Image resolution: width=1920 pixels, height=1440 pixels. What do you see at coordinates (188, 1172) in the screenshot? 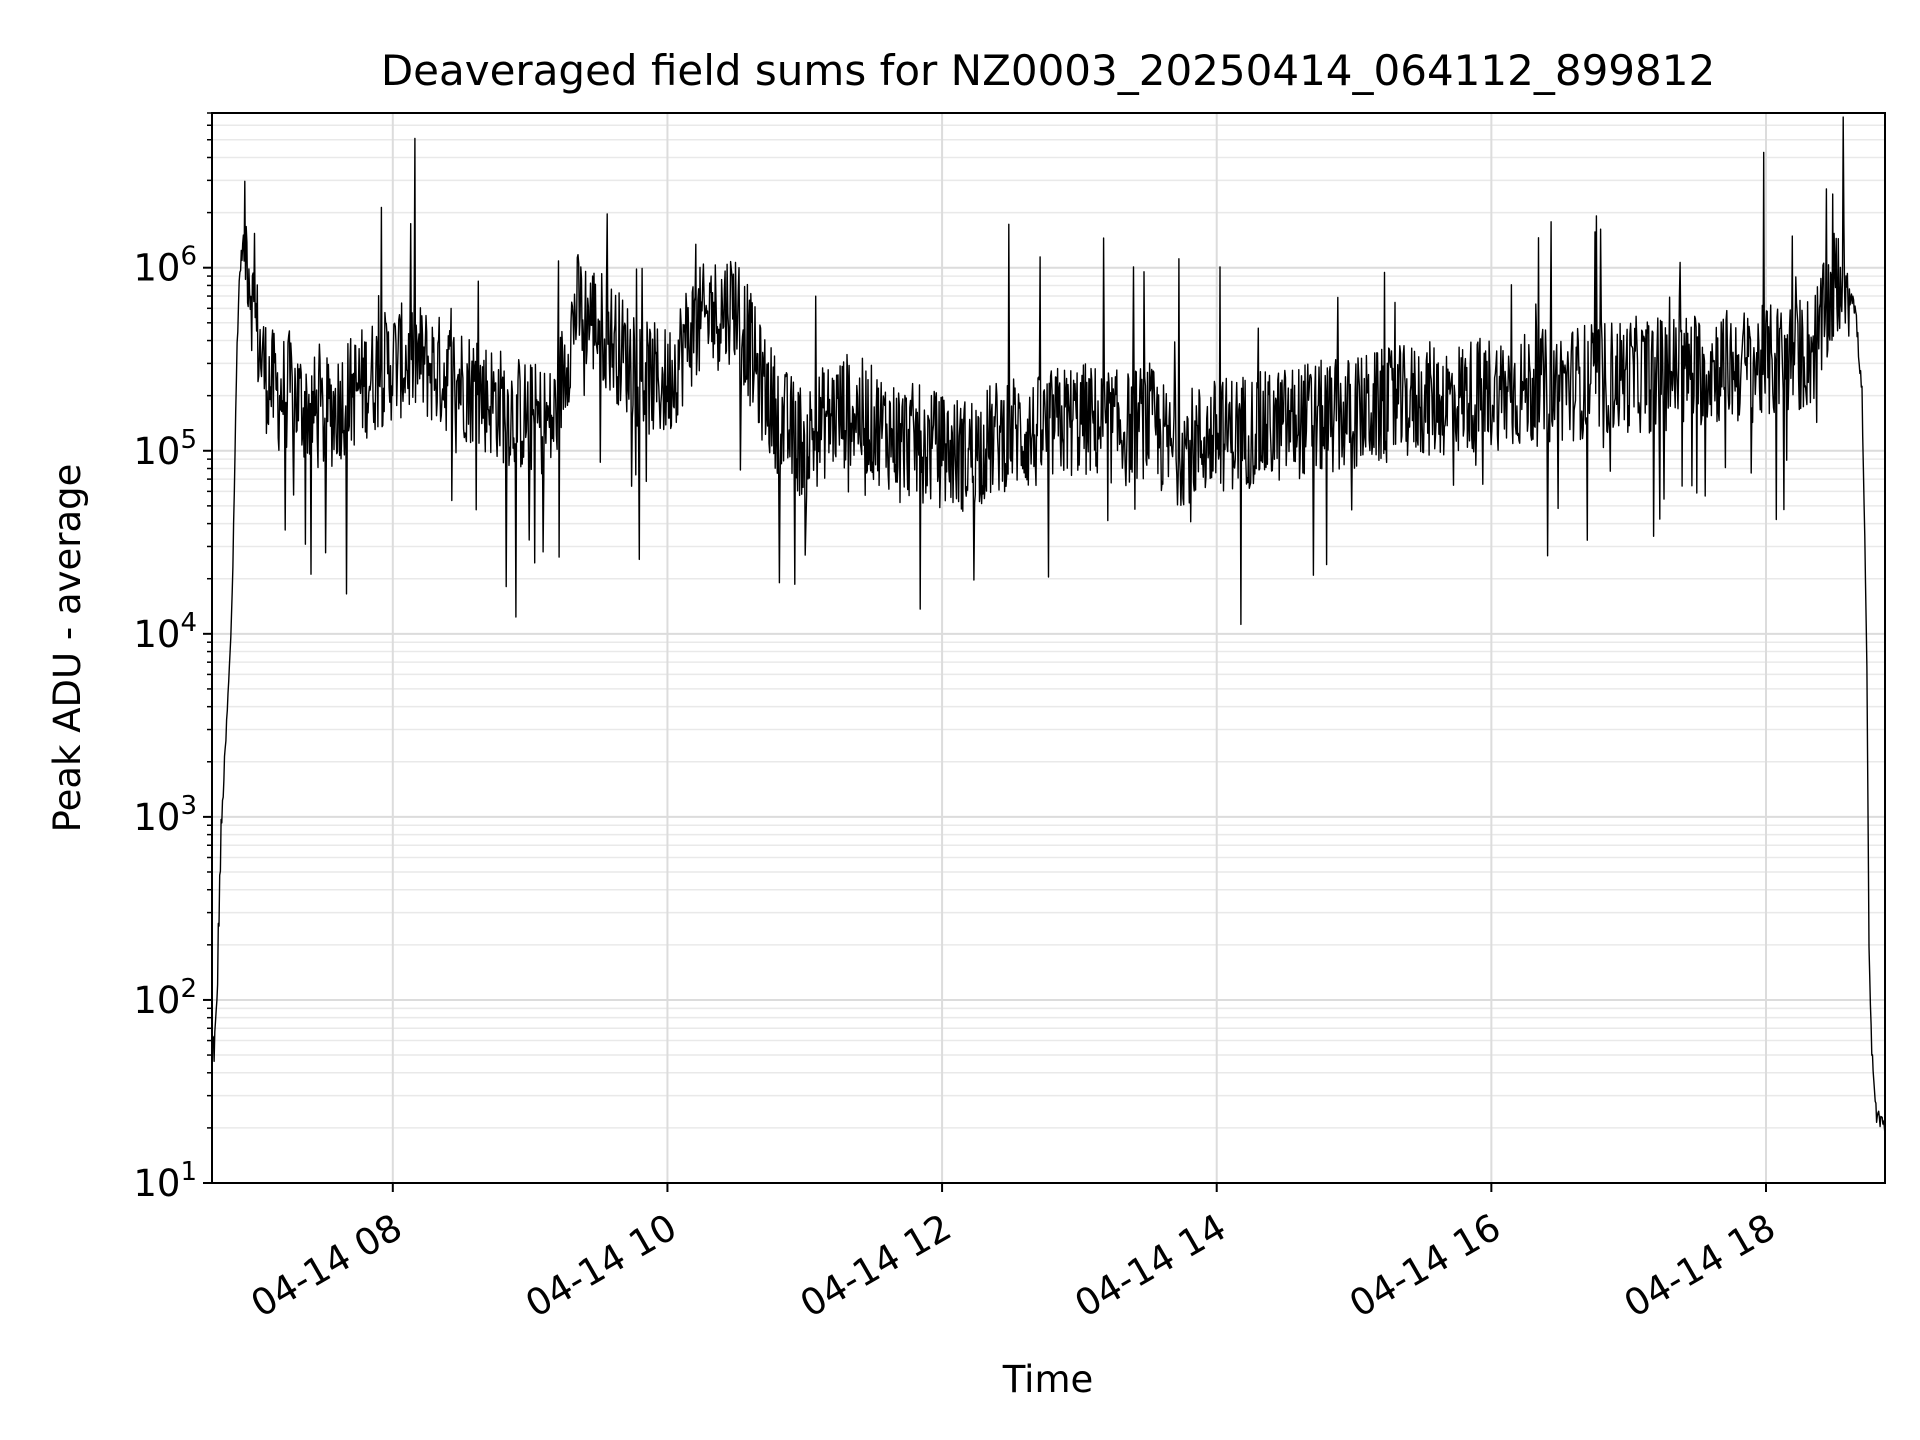
I see `y-tick-label-exponent: 1` at bounding box center [188, 1172].